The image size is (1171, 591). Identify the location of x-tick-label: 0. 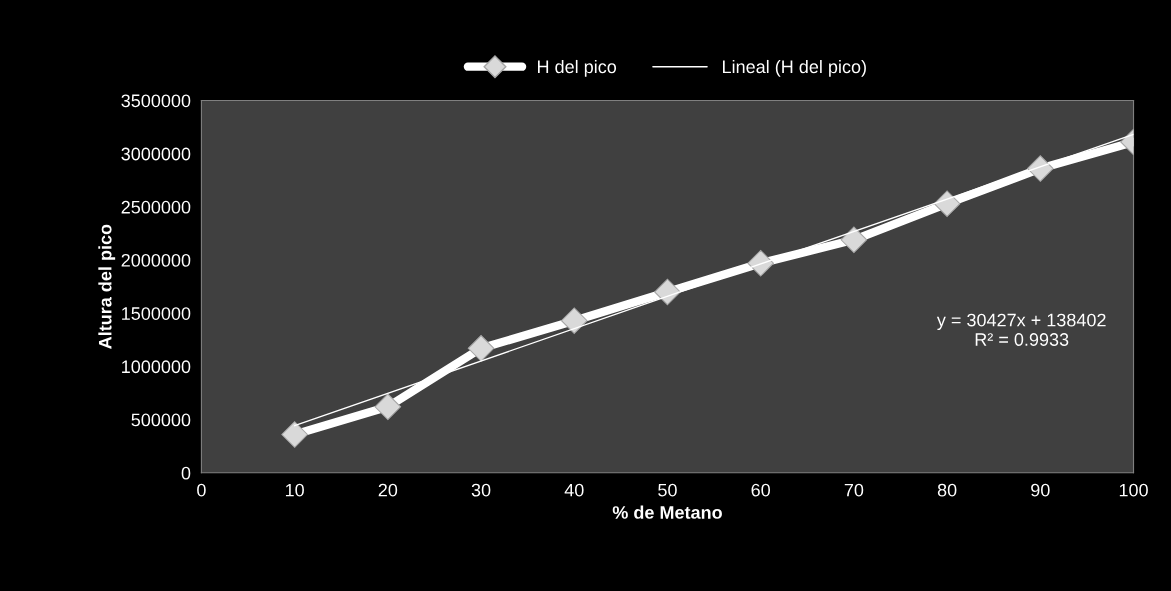
(201, 490).